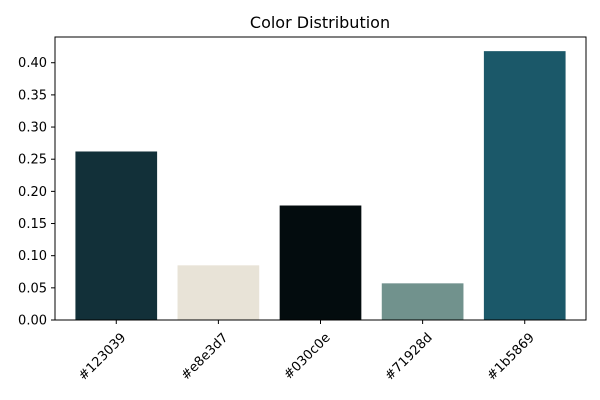 Image resolution: width=600 pixels, height=400 pixels. What do you see at coordinates (218, 292) in the screenshot?
I see `bar-e8e3d7` at bounding box center [218, 292].